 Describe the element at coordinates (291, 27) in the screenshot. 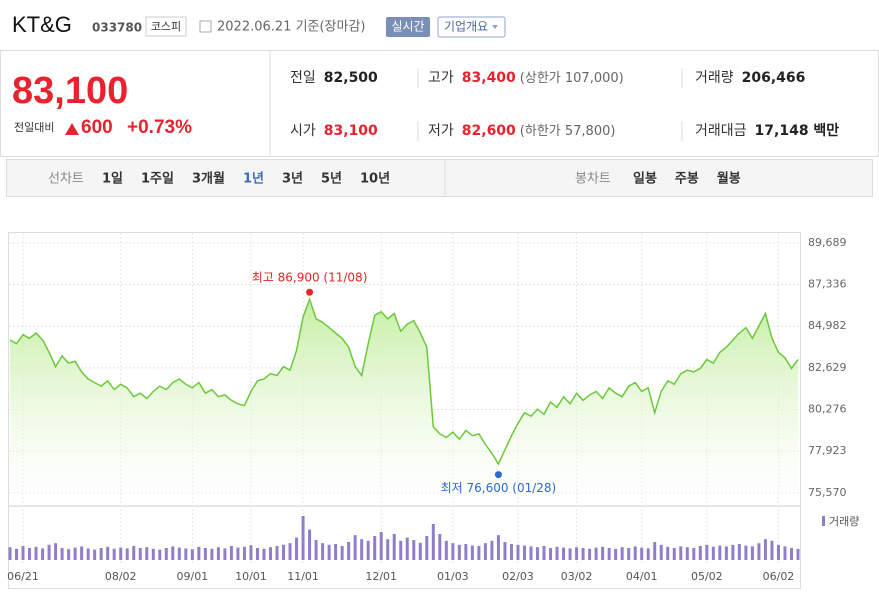

I see `date: 2022.06.21 기준(장마감)` at that location.